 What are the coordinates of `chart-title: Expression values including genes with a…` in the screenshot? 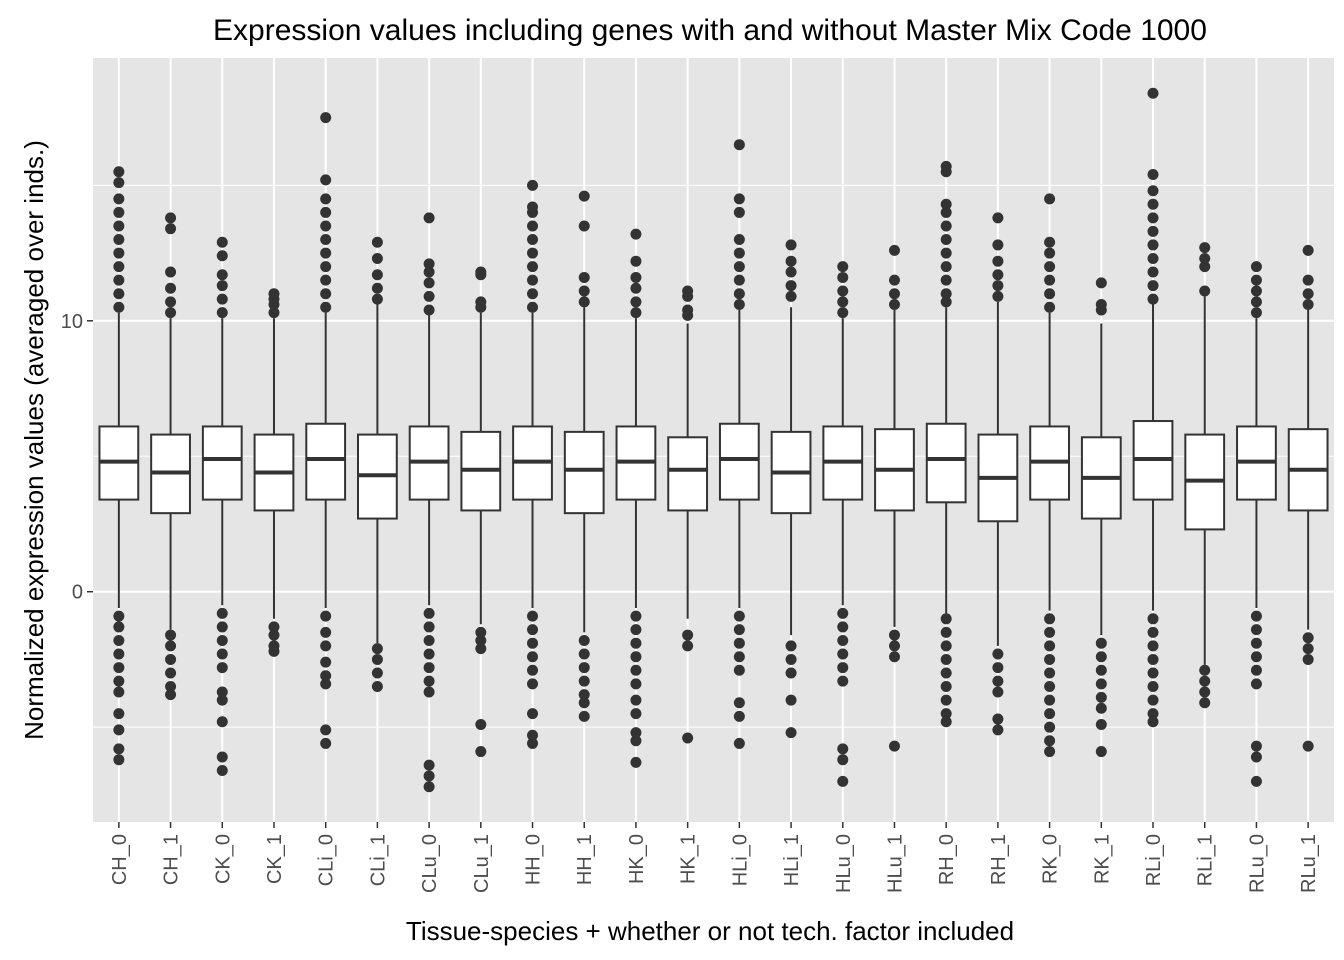 It's located at (710, 30).